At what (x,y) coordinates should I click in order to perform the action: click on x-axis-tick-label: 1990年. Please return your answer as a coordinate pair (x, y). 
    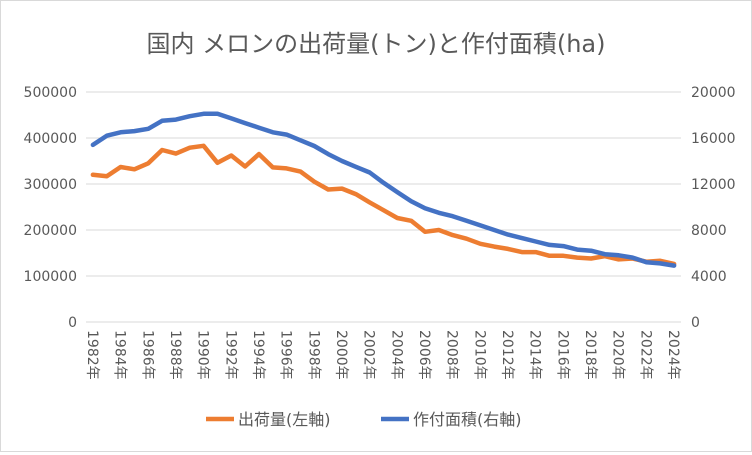
    Looking at the image, I should click on (203, 355).